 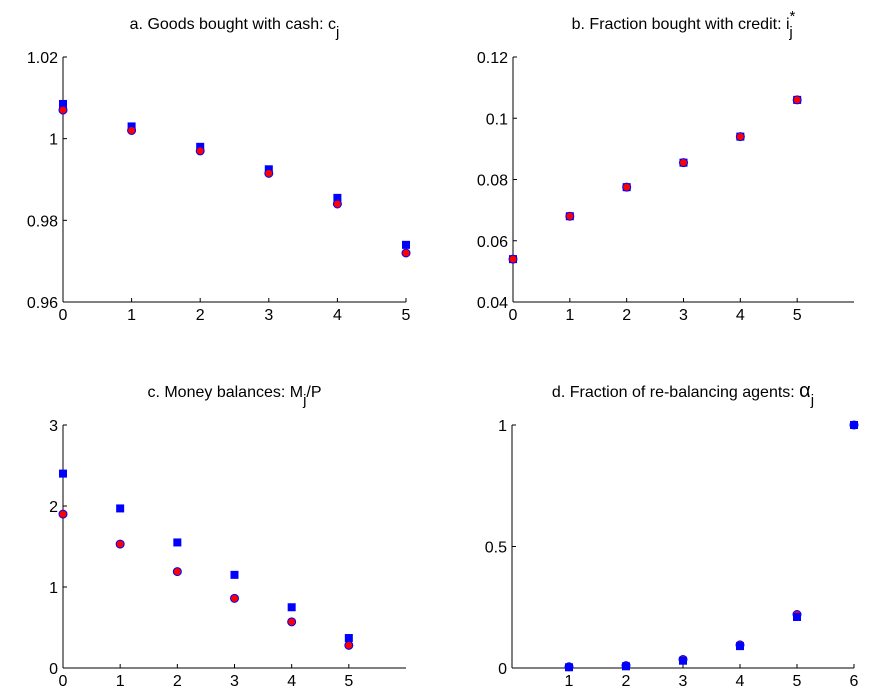 I want to click on chart-title: d. Fraction of re-balancing agents: αj, so click(x=683, y=394).